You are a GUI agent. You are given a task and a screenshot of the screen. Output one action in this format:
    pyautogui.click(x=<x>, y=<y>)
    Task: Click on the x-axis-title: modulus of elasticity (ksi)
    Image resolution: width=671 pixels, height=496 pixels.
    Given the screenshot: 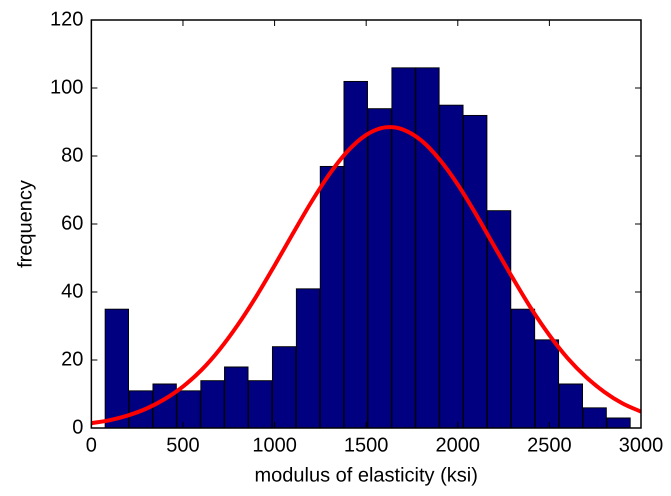 What is the action you would take?
    pyautogui.click(x=366, y=475)
    